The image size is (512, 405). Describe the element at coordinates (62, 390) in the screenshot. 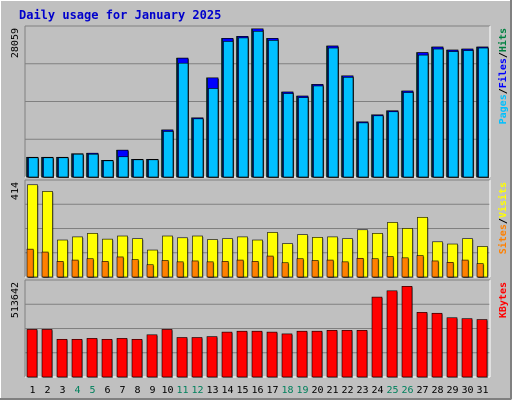

I see `x-tick-label-day-3: 3` at that location.